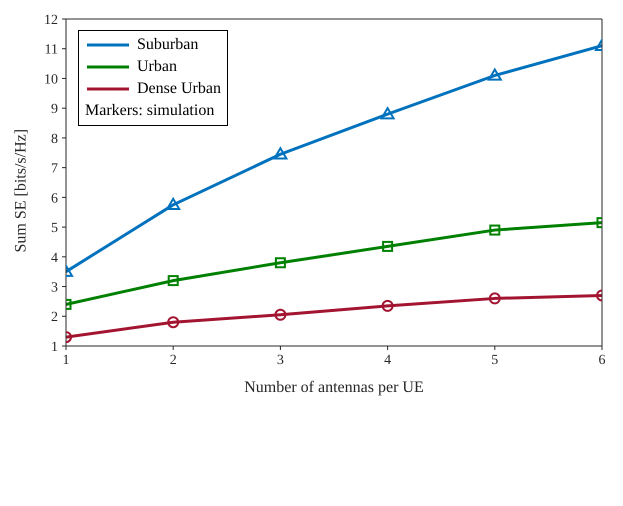 The height and width of the screenshot is (506, 623). Describe the element at coordinates (602, 360) in the screenshot. I see `x-tick-label: 6` at that location.